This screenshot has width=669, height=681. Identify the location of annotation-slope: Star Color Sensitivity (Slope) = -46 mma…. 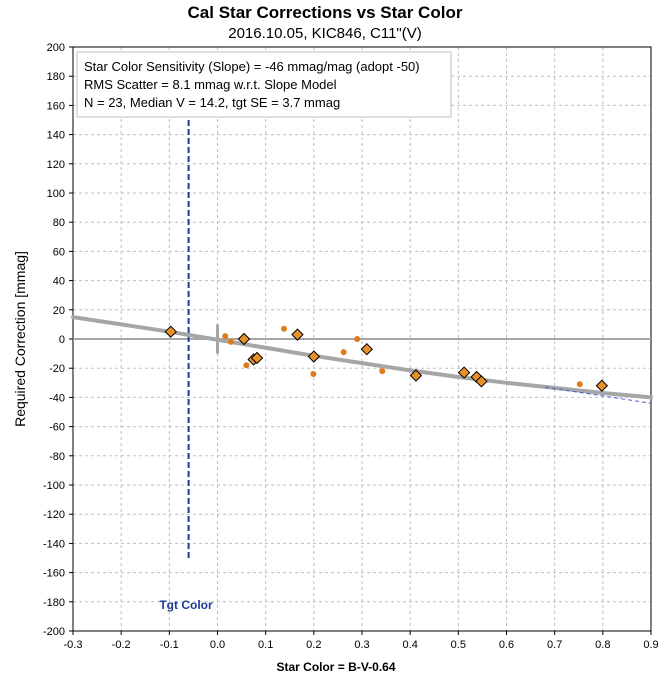
(252, 66).